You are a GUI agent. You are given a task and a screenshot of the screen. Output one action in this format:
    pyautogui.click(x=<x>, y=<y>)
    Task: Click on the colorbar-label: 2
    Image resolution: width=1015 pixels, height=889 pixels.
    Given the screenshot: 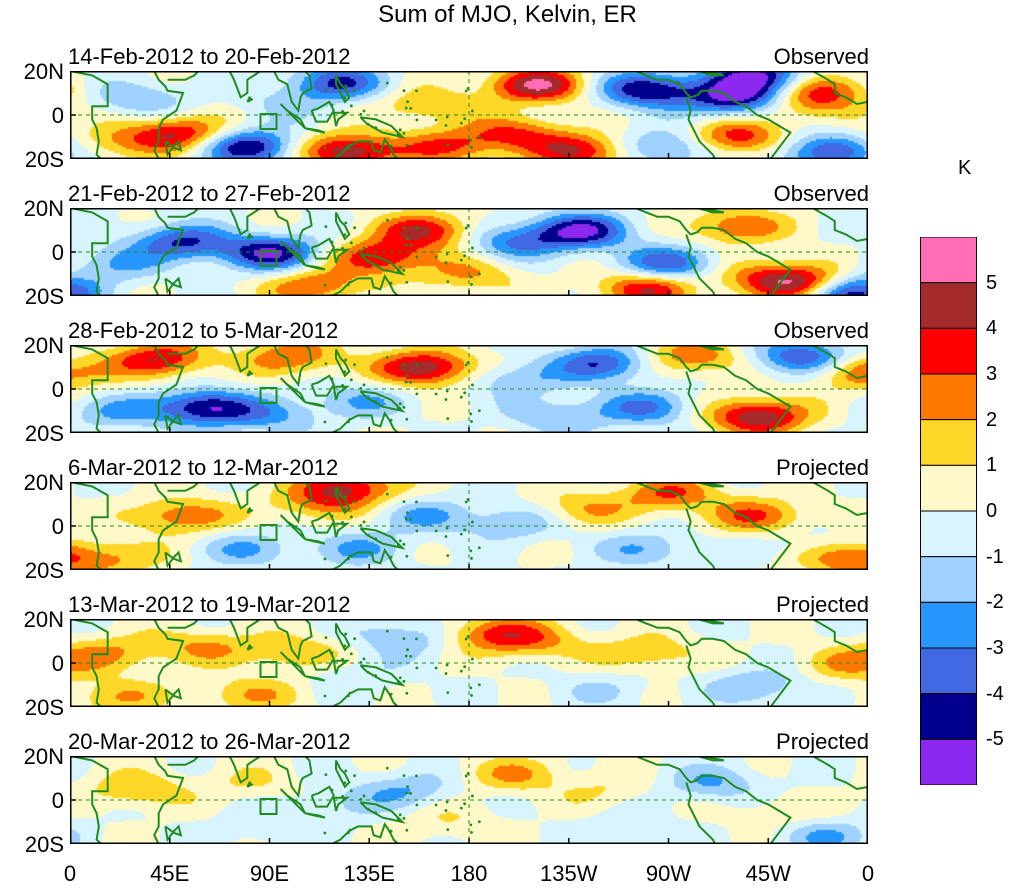 What is the action you would take?
    pyautogui.click(x=992, y=419)
    